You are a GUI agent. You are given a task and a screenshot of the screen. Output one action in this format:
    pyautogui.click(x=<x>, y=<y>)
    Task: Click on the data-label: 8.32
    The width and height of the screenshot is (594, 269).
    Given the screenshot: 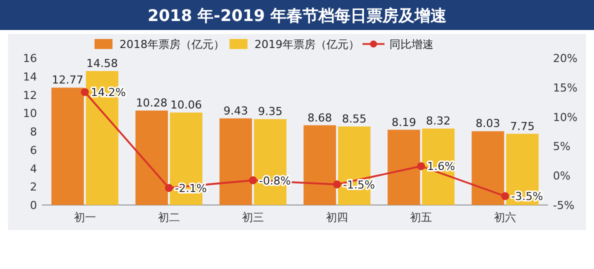 What is the action you would take?
    pyautogui.click(x=438, y=121)
    